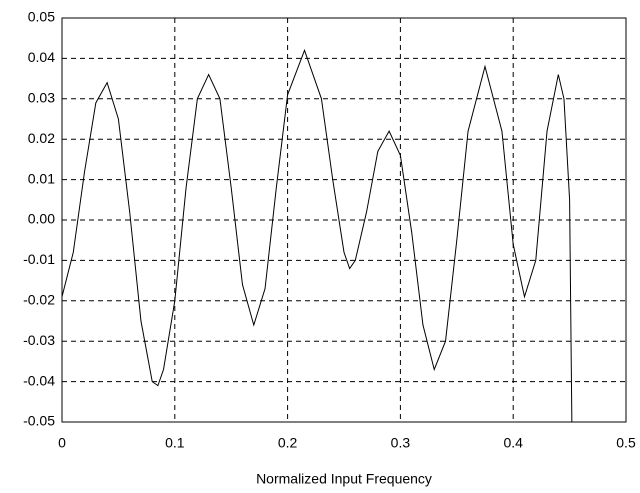 The image size is (640, 493). What do you see at coordinates (41, 178) in the screenshot?
I see `y-tick-label: 0.01` at bounding box center [41, 178].